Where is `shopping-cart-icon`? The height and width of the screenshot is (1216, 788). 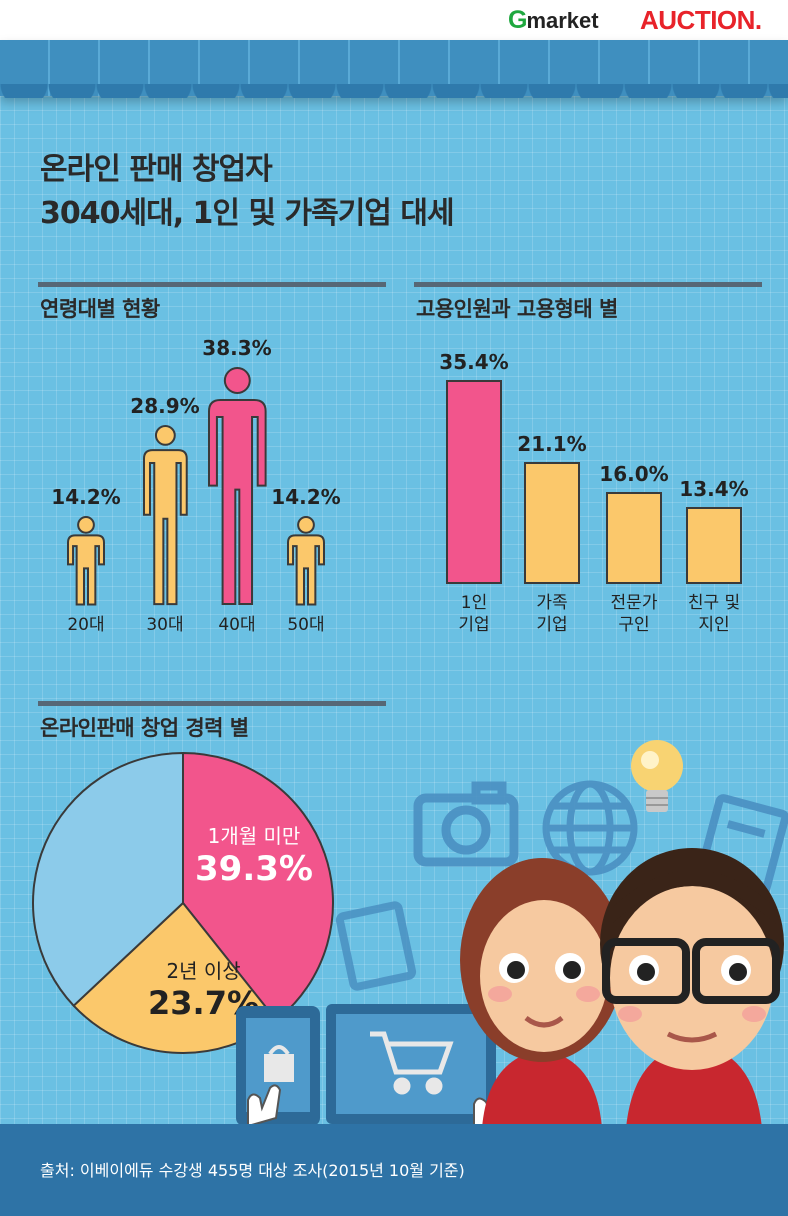 shopping-cart-icon is located at coordinates (412, 1063).